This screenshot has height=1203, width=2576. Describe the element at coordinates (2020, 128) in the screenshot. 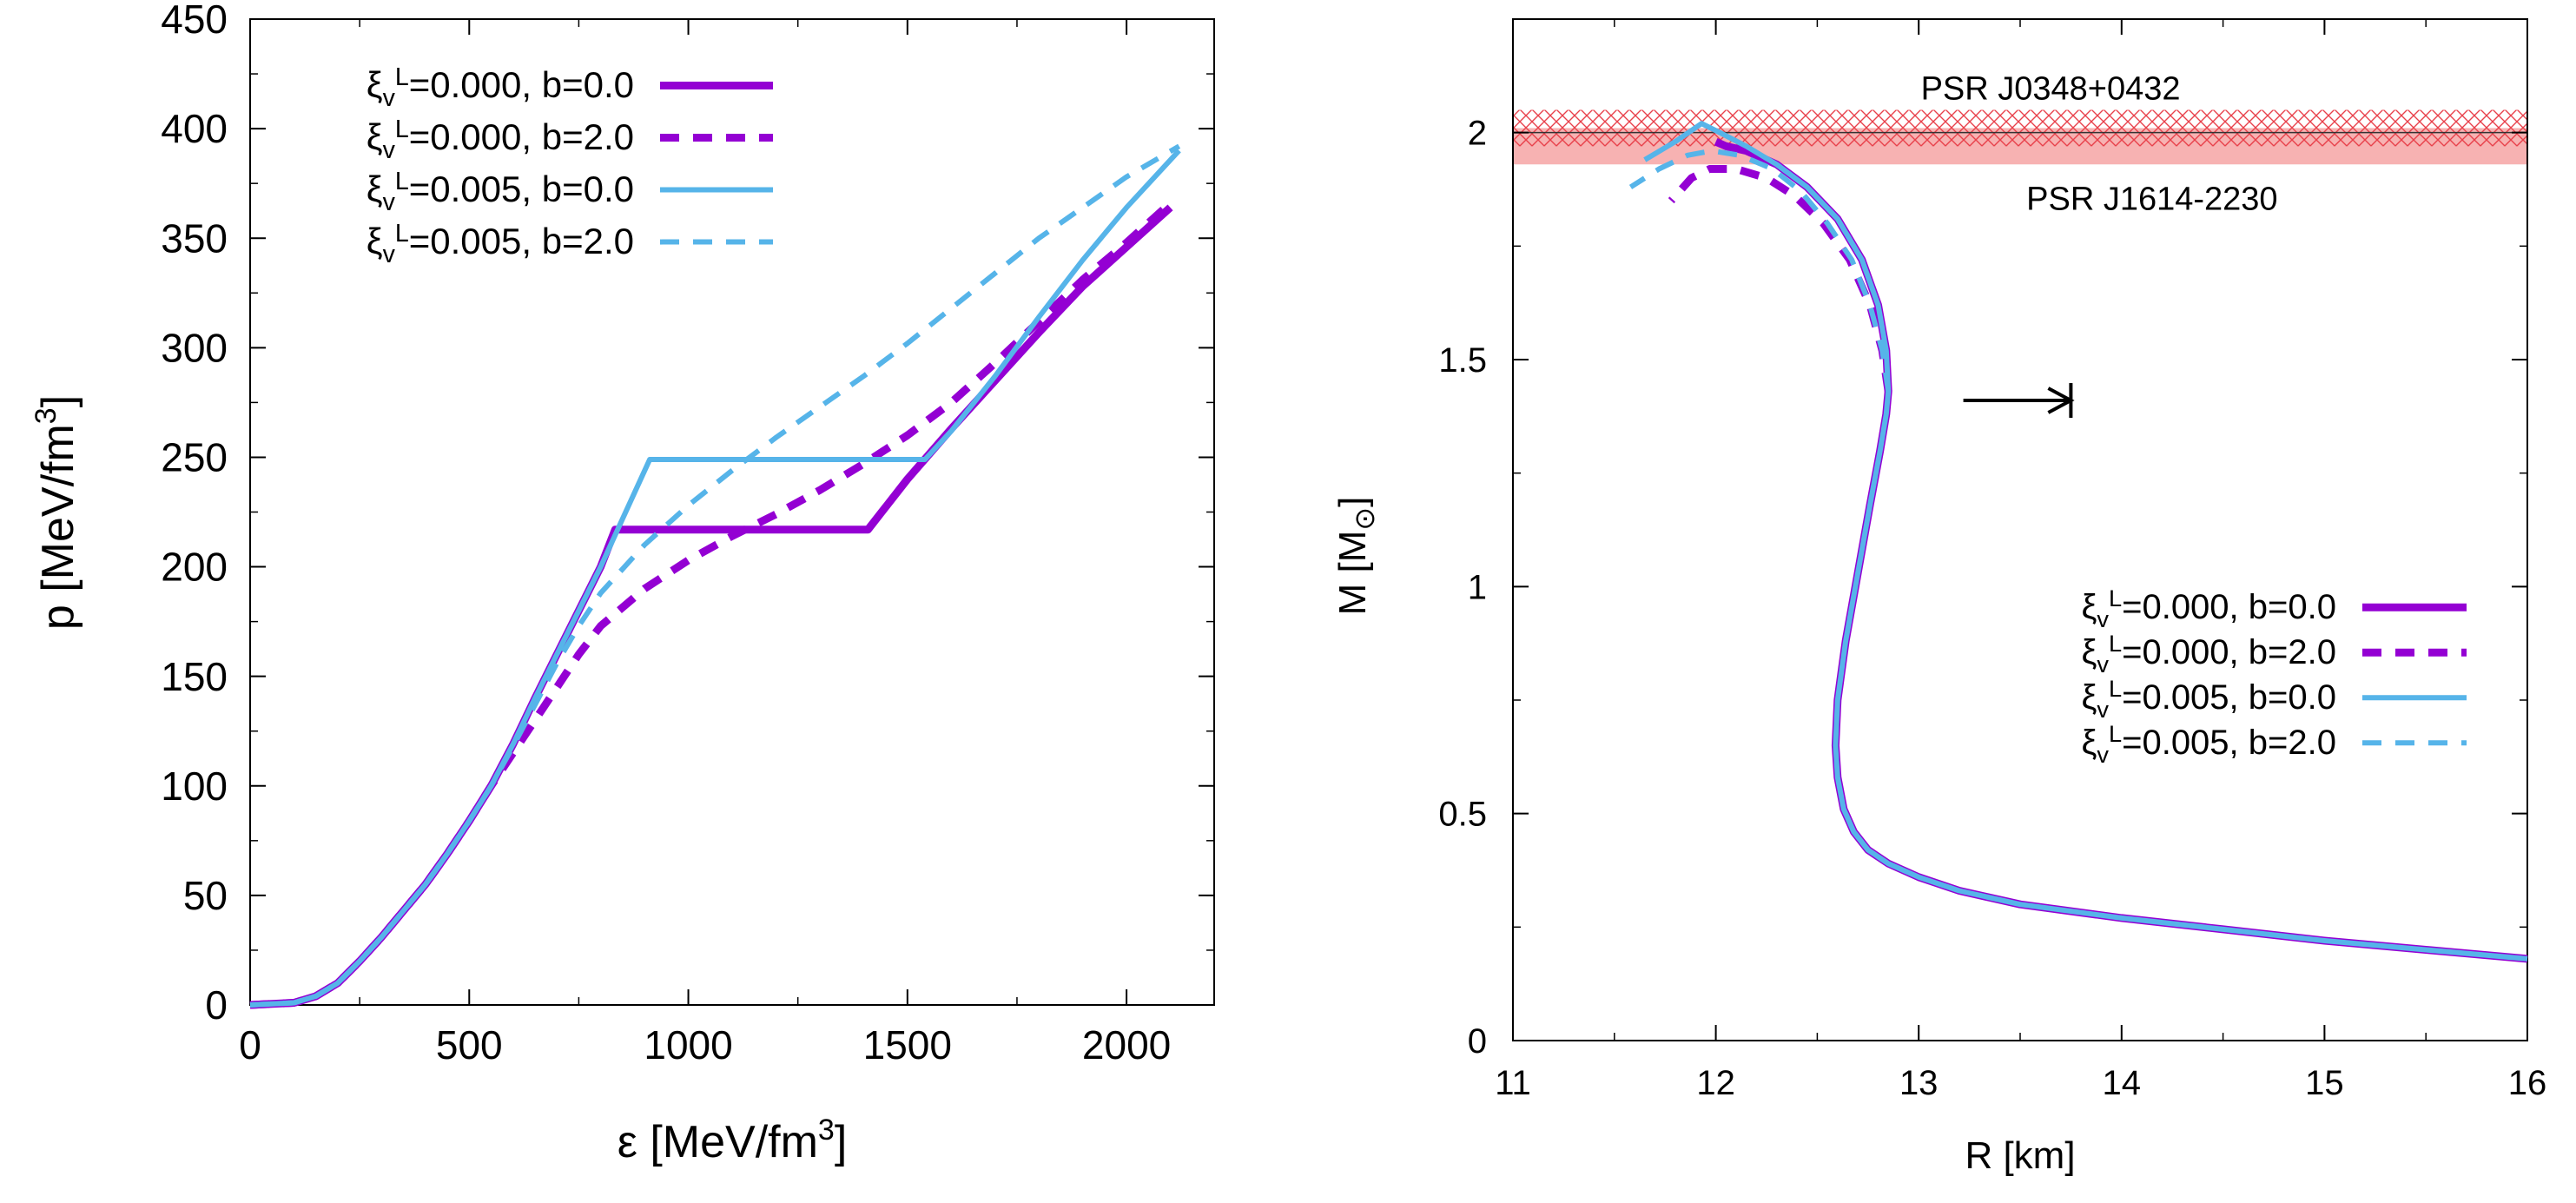

I see `pulsar-band-hatched` at that location.